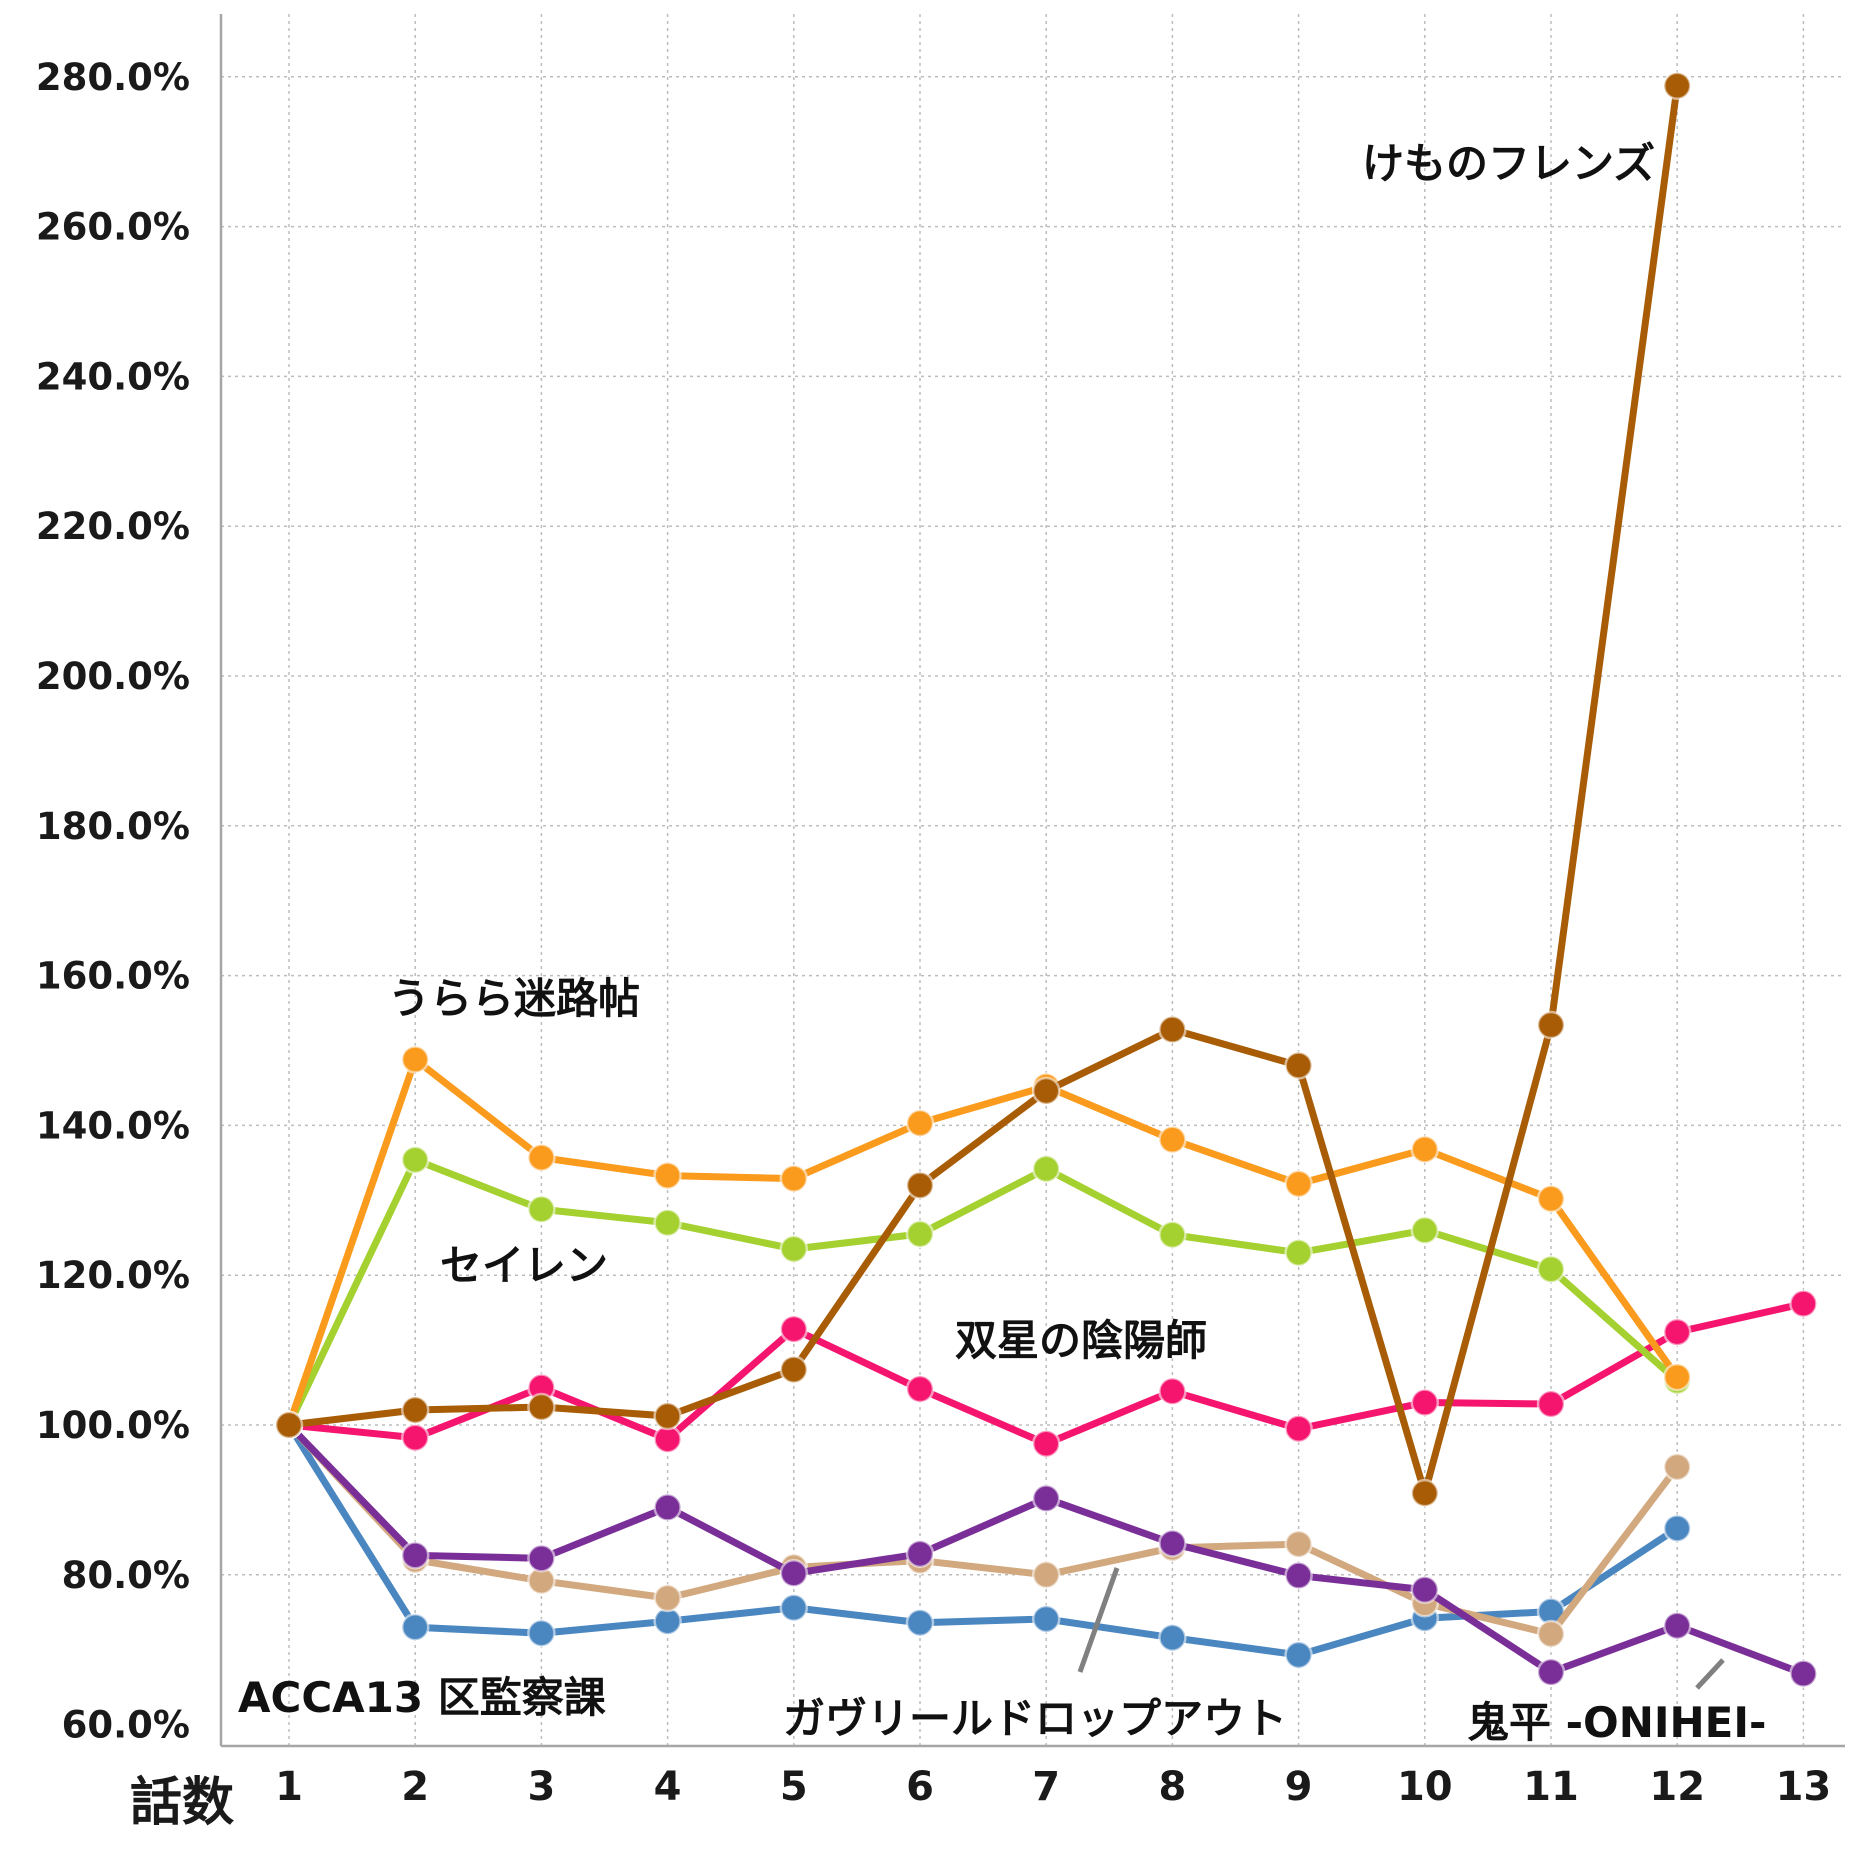 Image resolution: width=1860 pixels, height=1860 pixels. Describe the element at coordinates (1172, 1787) in the screenshot. I see `x-tick-label: 8` at that location.